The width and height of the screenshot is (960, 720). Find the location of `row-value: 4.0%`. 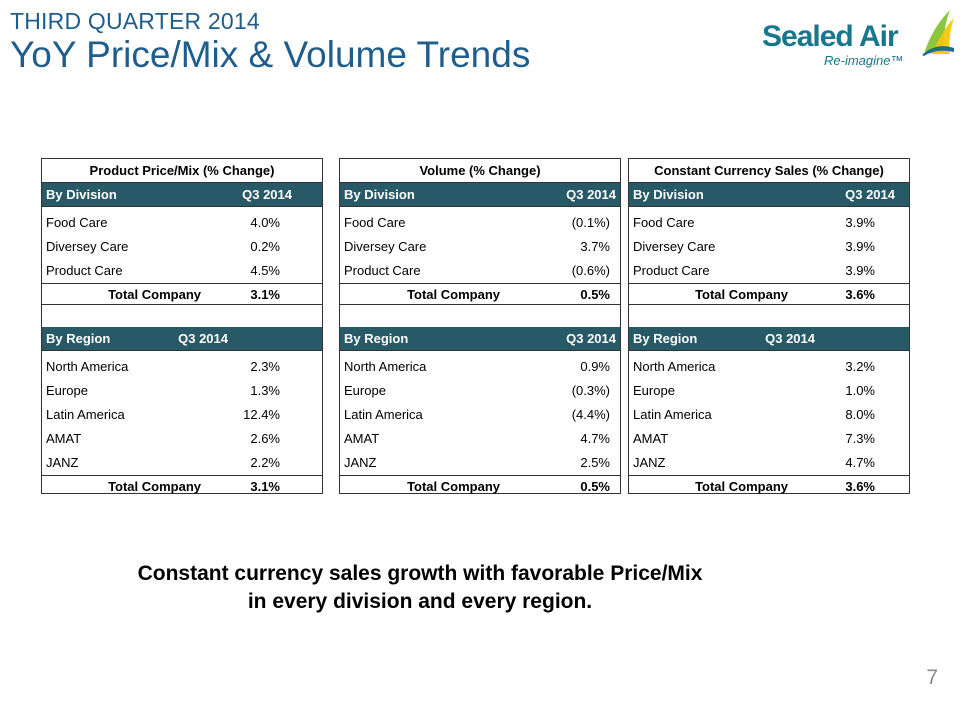

row-value: 4.0% is located at coordinates (265, 222).